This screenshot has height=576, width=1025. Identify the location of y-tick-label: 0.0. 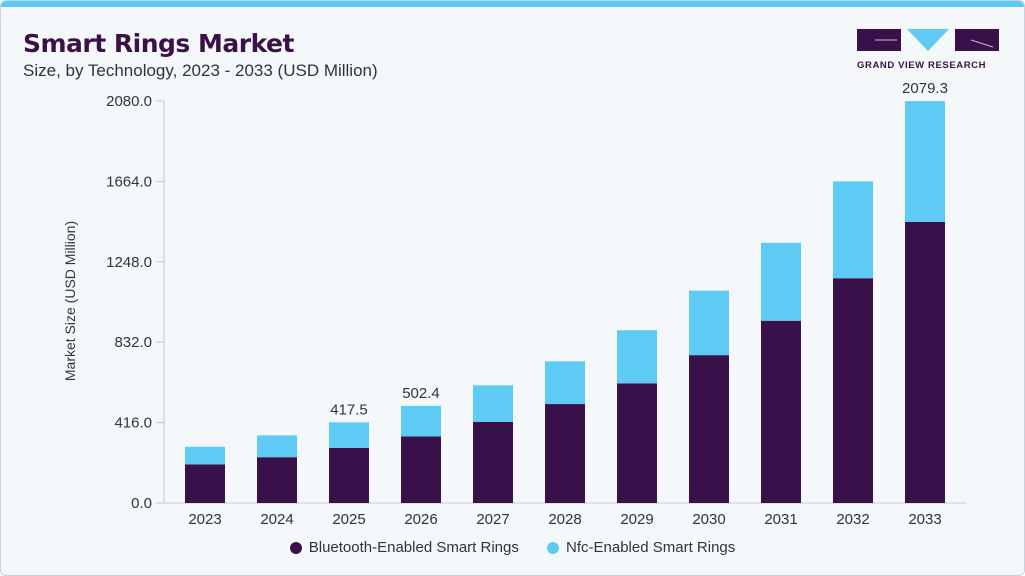
(141, 503).